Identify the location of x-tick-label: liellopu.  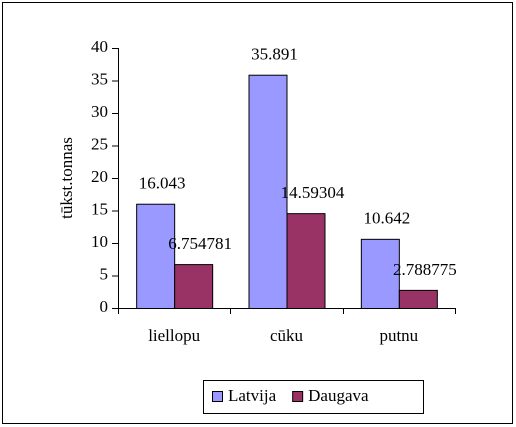
(174, 335).